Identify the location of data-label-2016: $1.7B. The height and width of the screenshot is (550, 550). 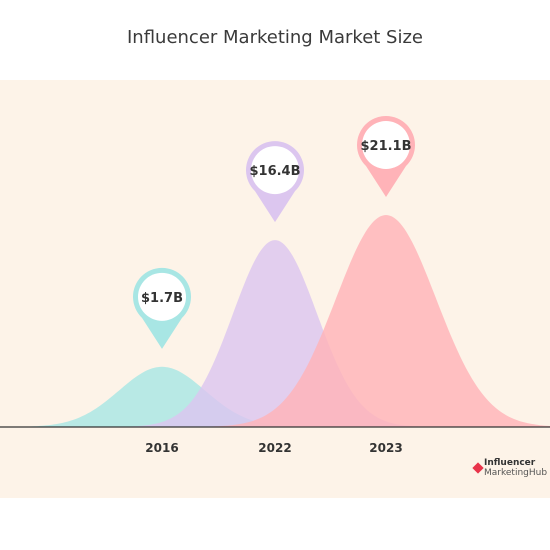
(162, 298).